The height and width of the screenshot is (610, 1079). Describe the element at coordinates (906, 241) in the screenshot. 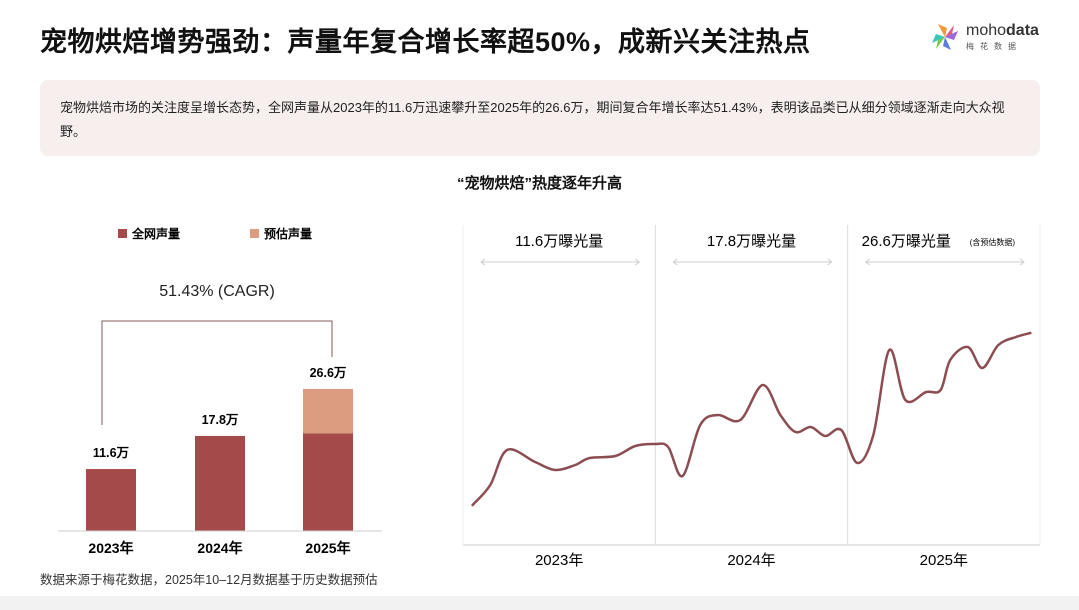

I see `period-label: 26.6万曝光量` at that location.